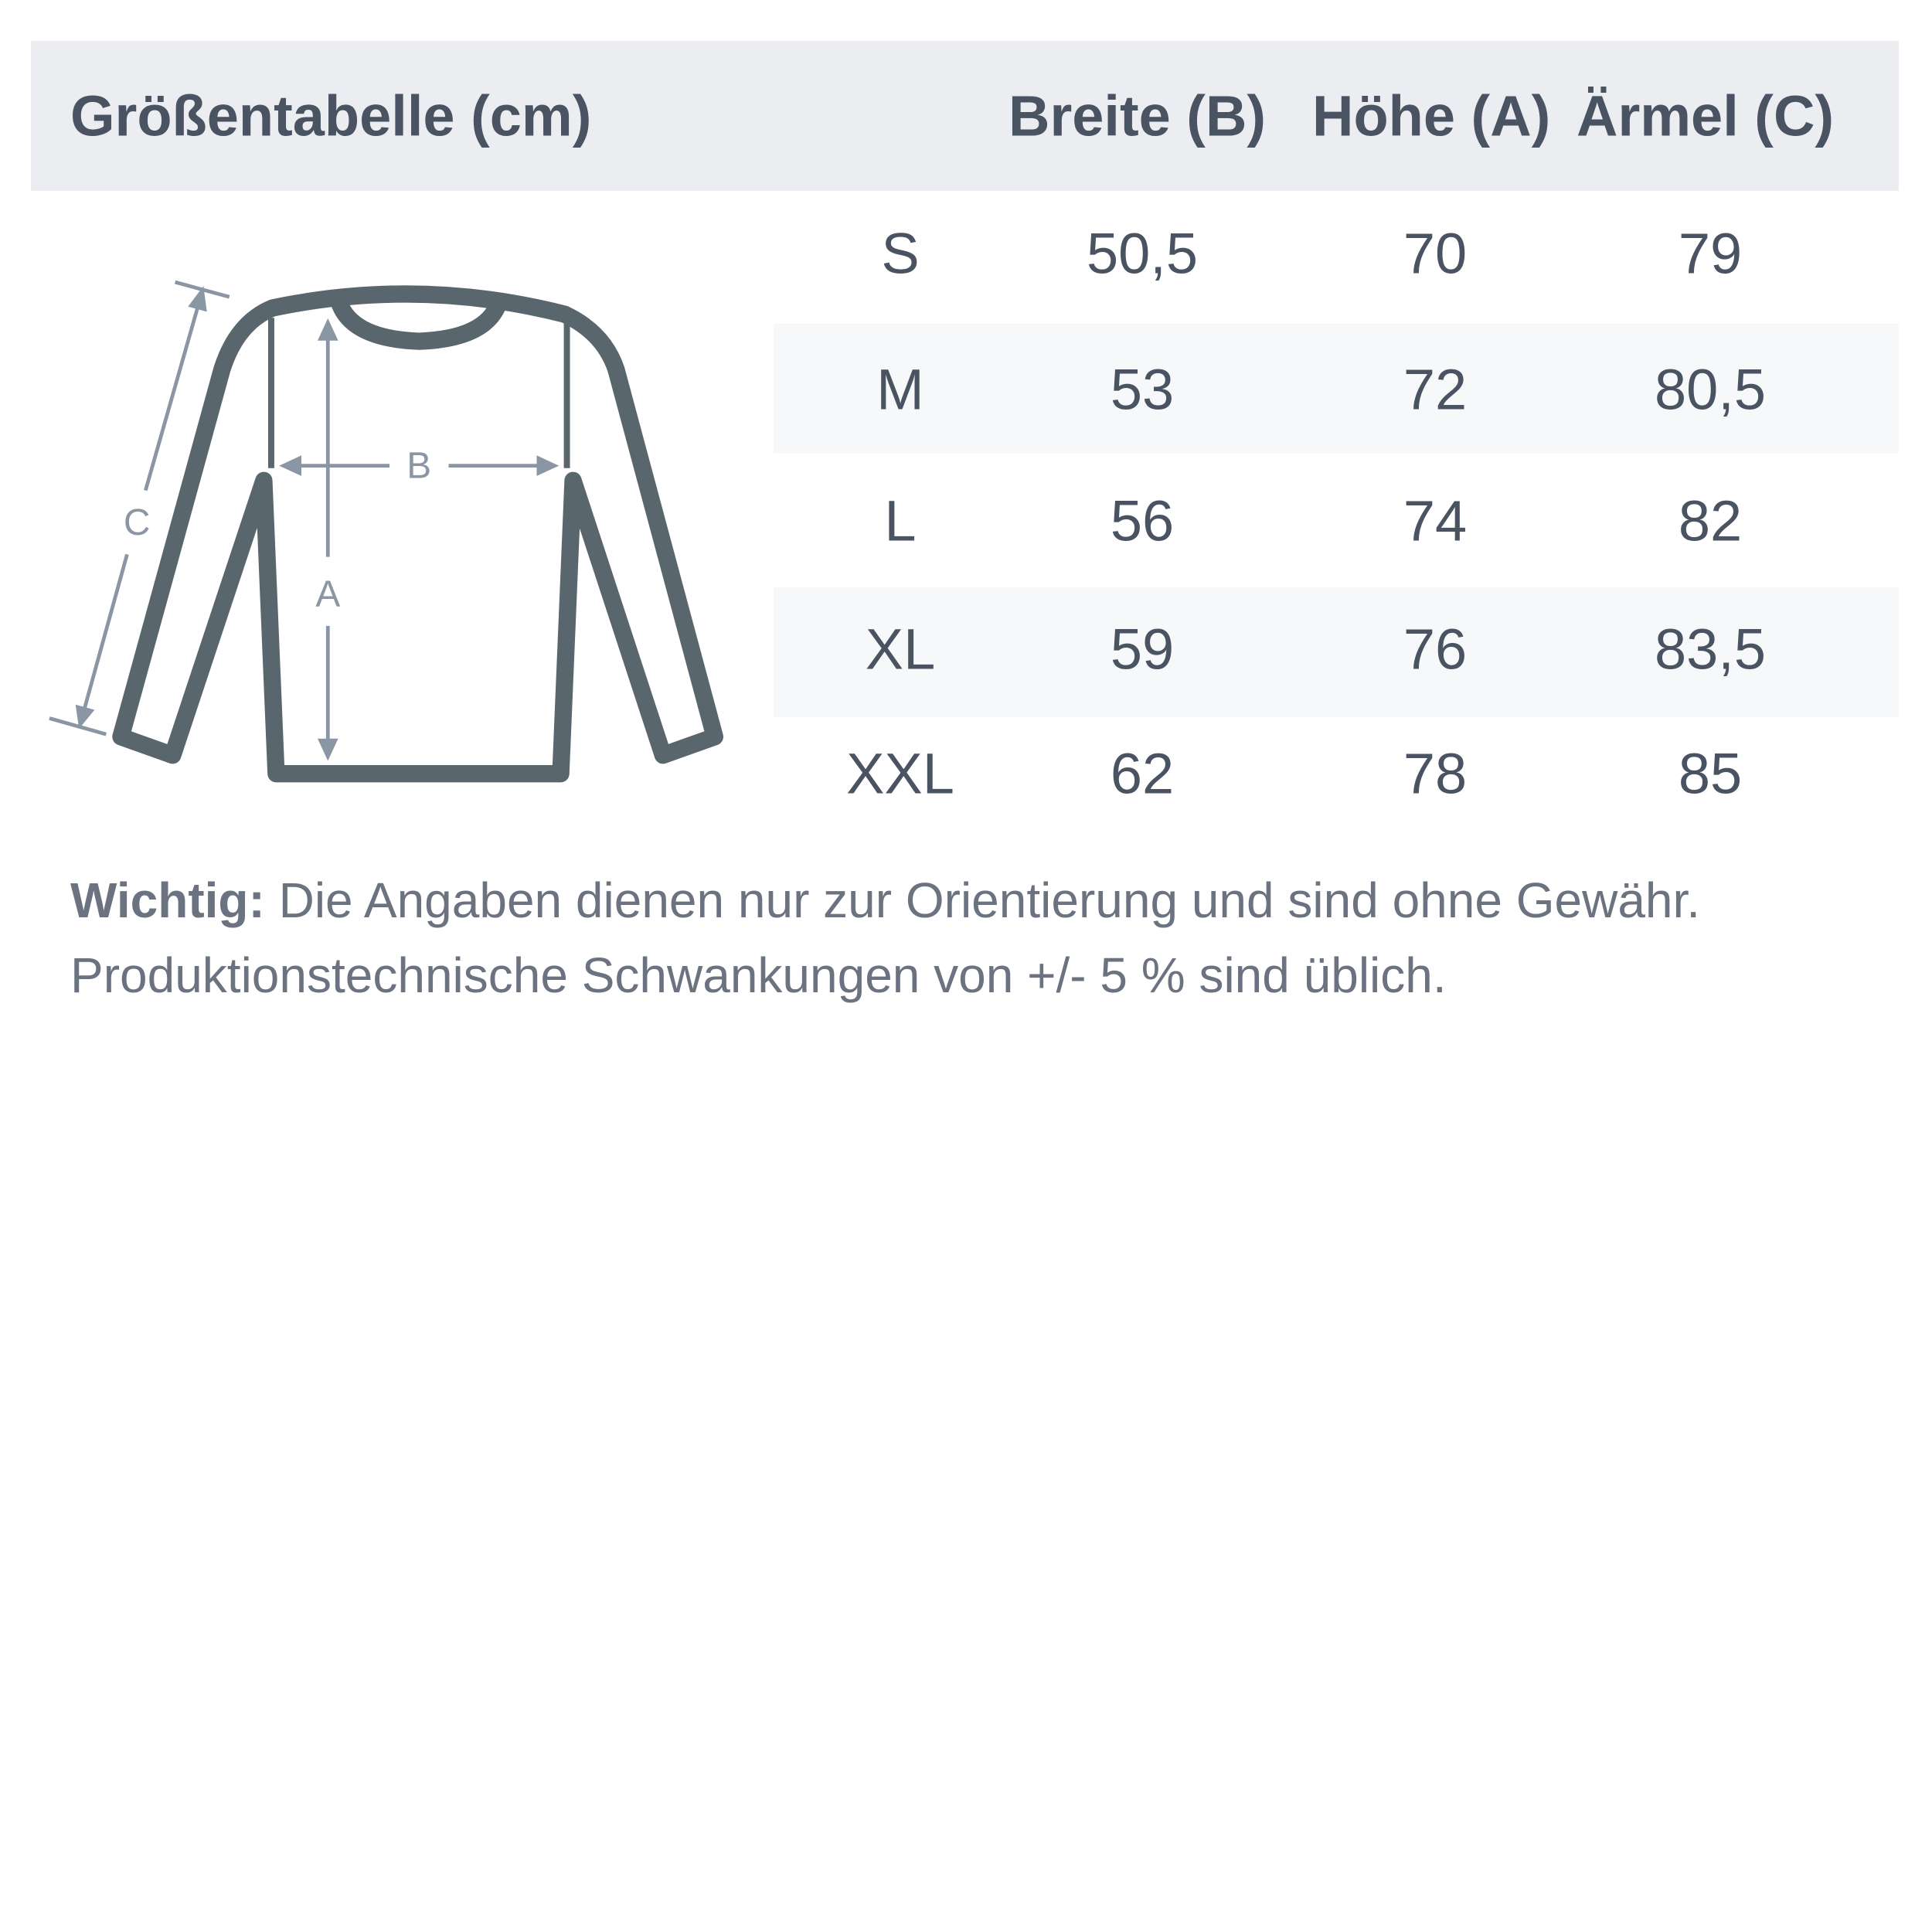 Image resolution: width=1932 pixels, height=1932 pixels. I want to click on cell-aermel: 85, so click(1711, 773).